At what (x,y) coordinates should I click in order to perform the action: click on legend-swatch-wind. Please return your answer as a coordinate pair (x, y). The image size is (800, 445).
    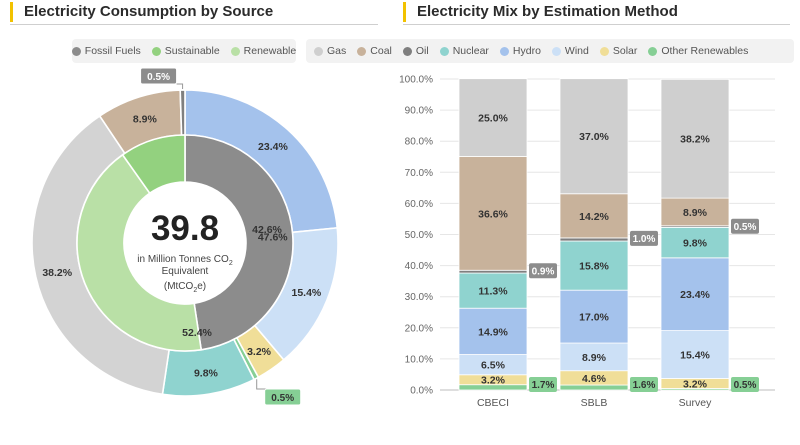
    Looking at the image, I should click on (556, 51).